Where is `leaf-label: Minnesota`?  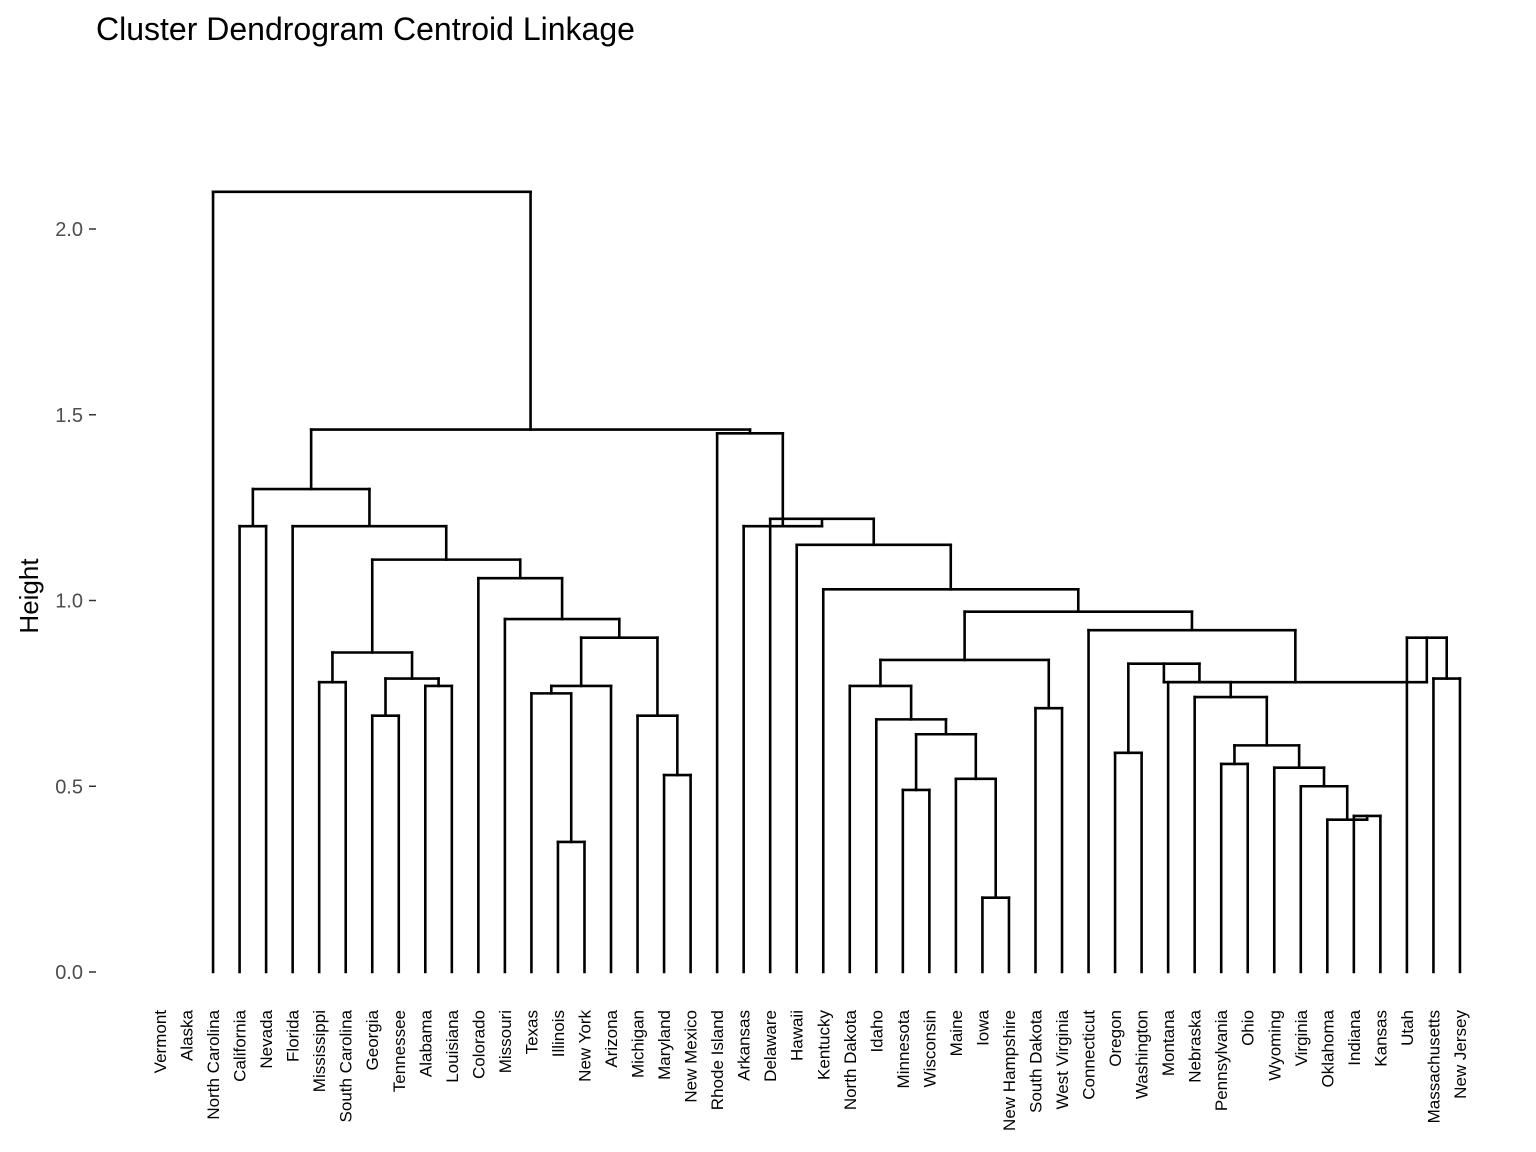
leaf-label: Minnesota is located at coordinates (903, 1048).